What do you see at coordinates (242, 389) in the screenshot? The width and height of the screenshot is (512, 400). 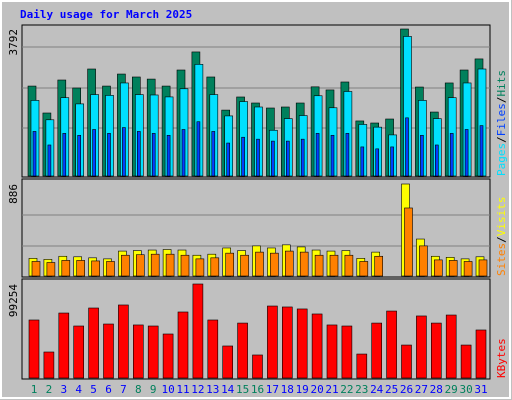 I see `x-tick-label: 15` at bounding box center [242, 389].